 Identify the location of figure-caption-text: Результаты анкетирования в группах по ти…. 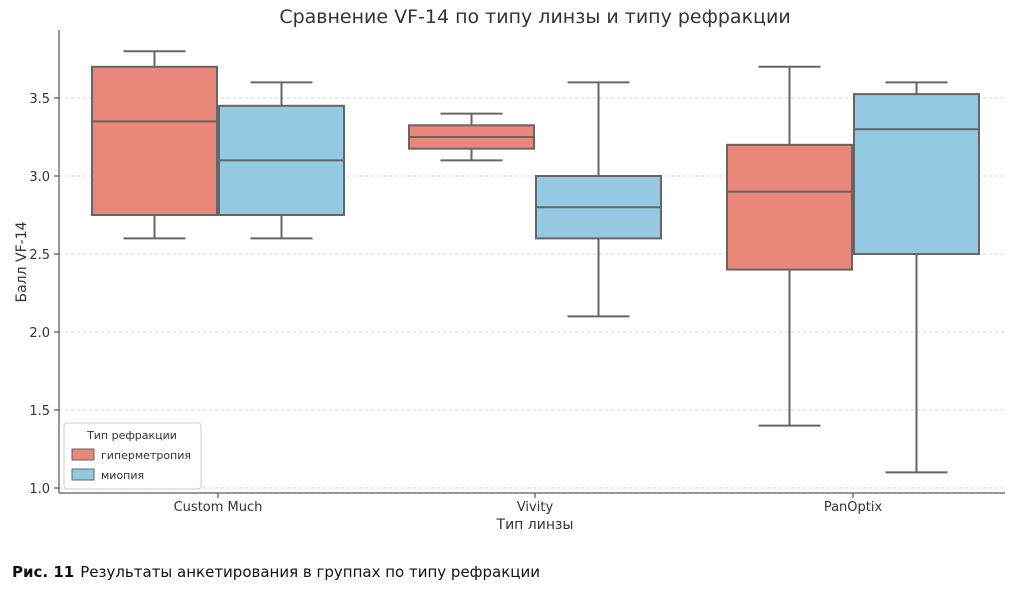
(310, 572).